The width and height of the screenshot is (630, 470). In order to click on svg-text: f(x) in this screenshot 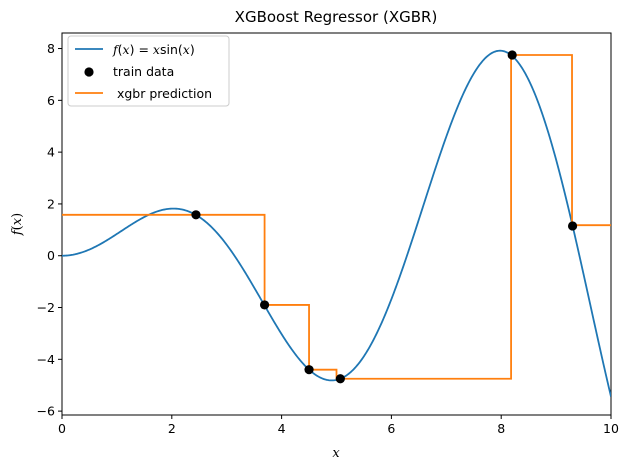, I will do `click(17, 224)`.